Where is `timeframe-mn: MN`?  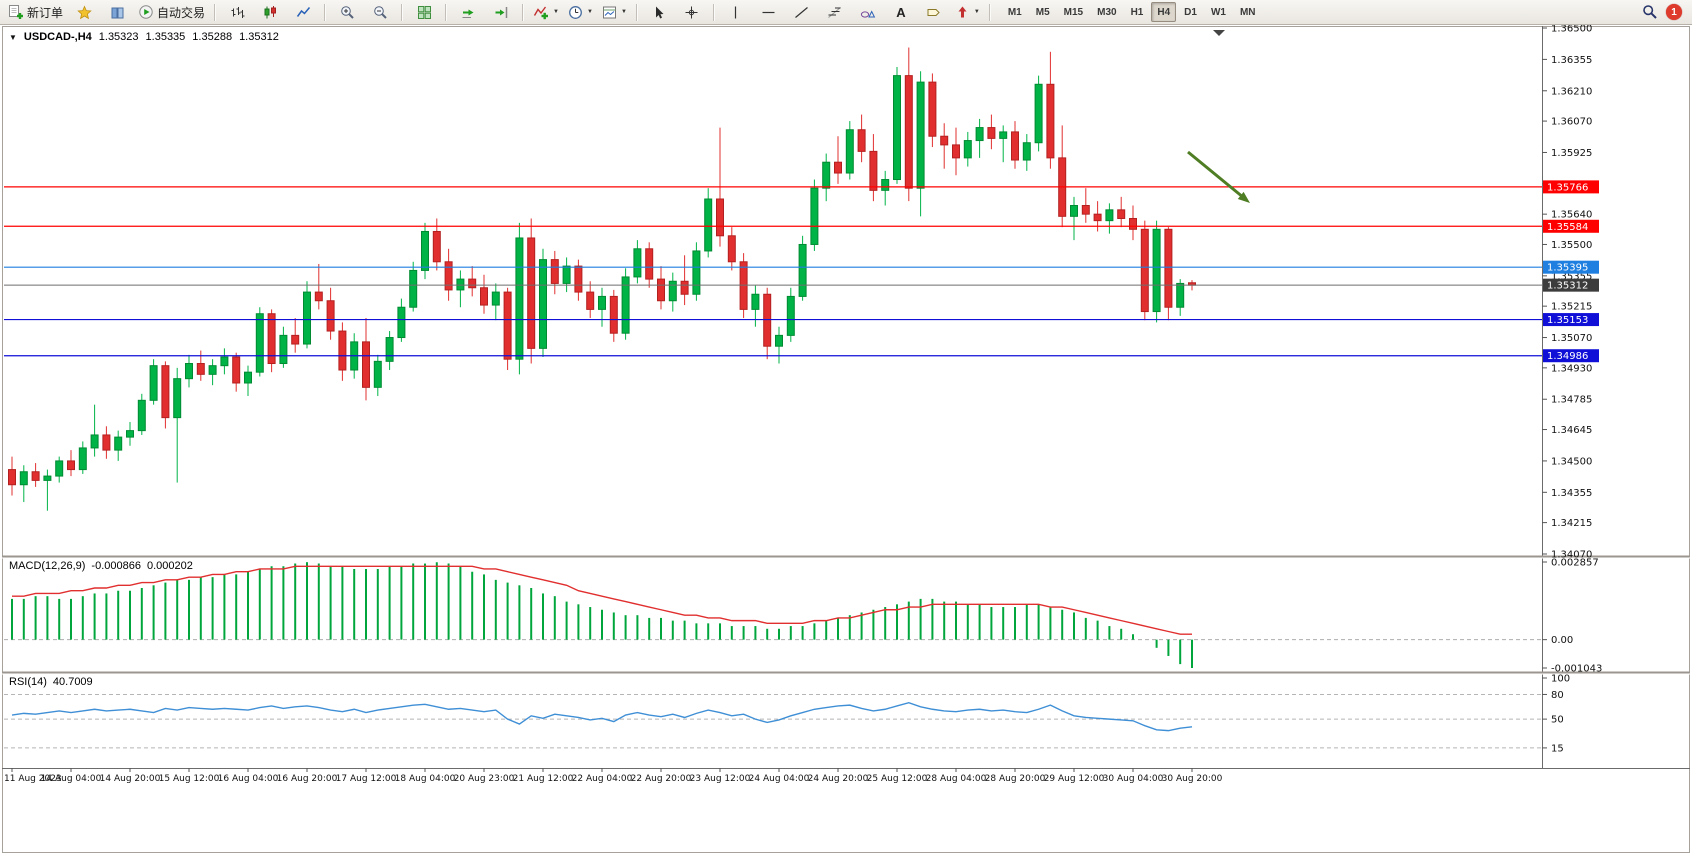 timeframe-mn: MN is located at coordinates (1247, 12).